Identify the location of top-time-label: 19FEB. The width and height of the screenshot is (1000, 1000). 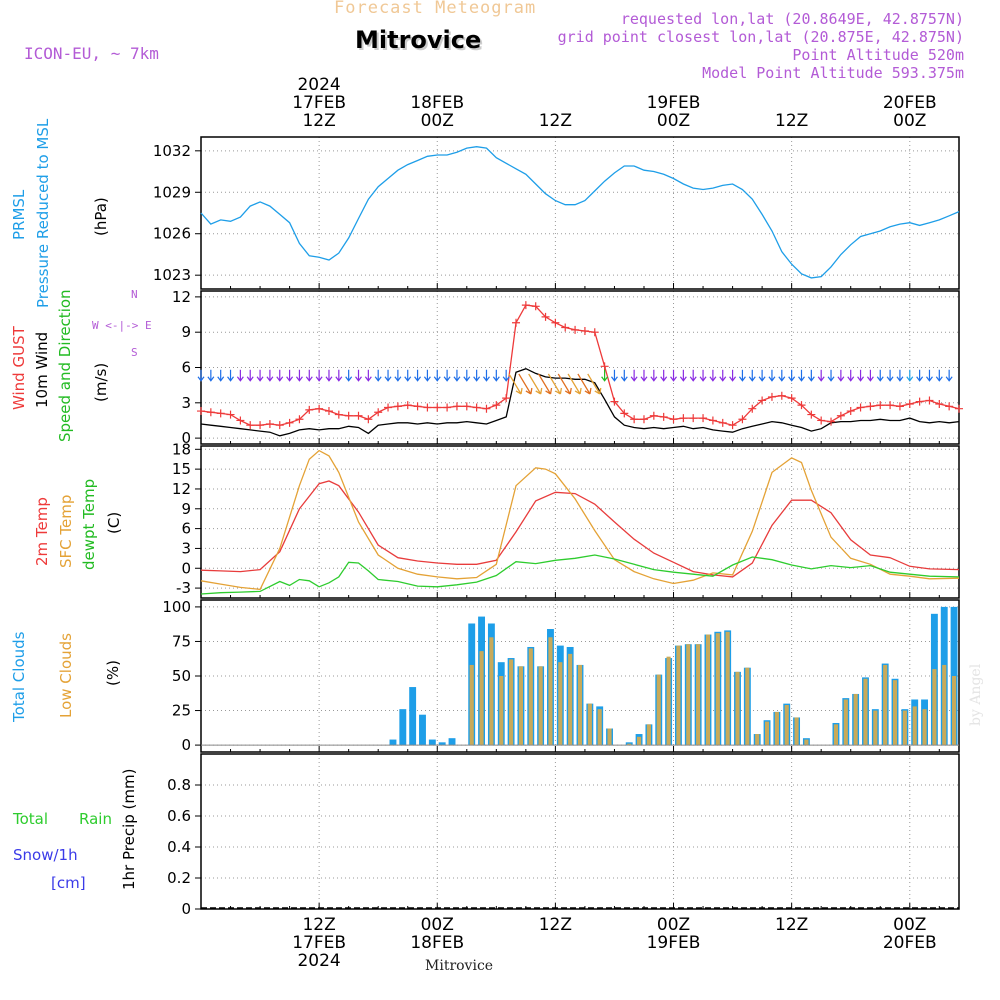
(674, 103).